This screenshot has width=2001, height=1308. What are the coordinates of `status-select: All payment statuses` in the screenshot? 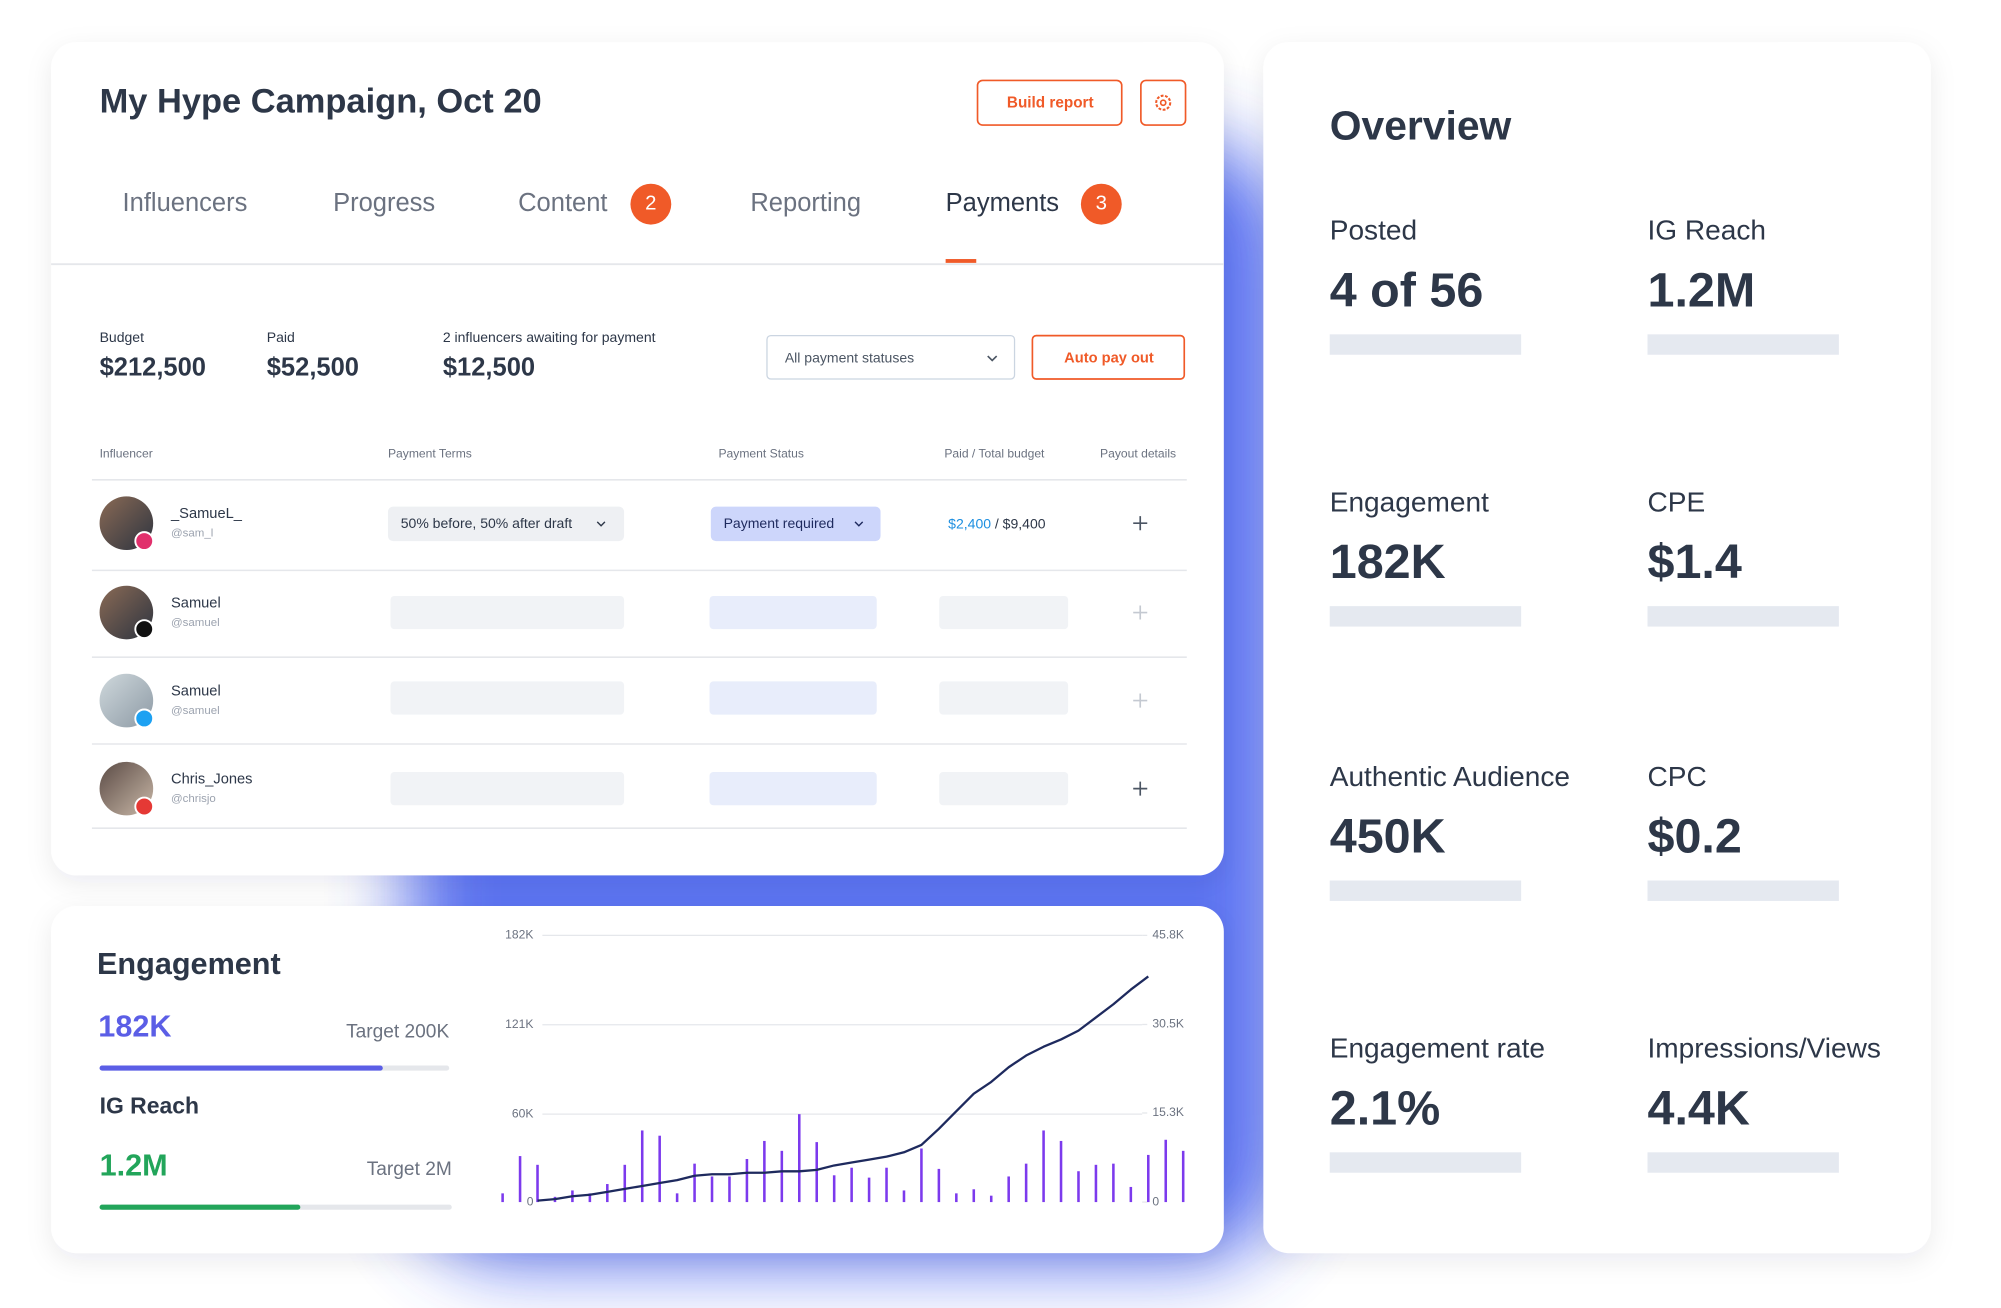 It's located at (891, 357).